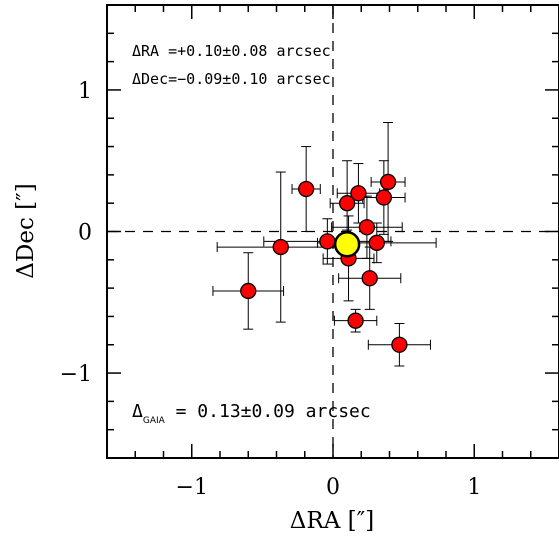  I want to click on gaia-point, so click(347, 244).